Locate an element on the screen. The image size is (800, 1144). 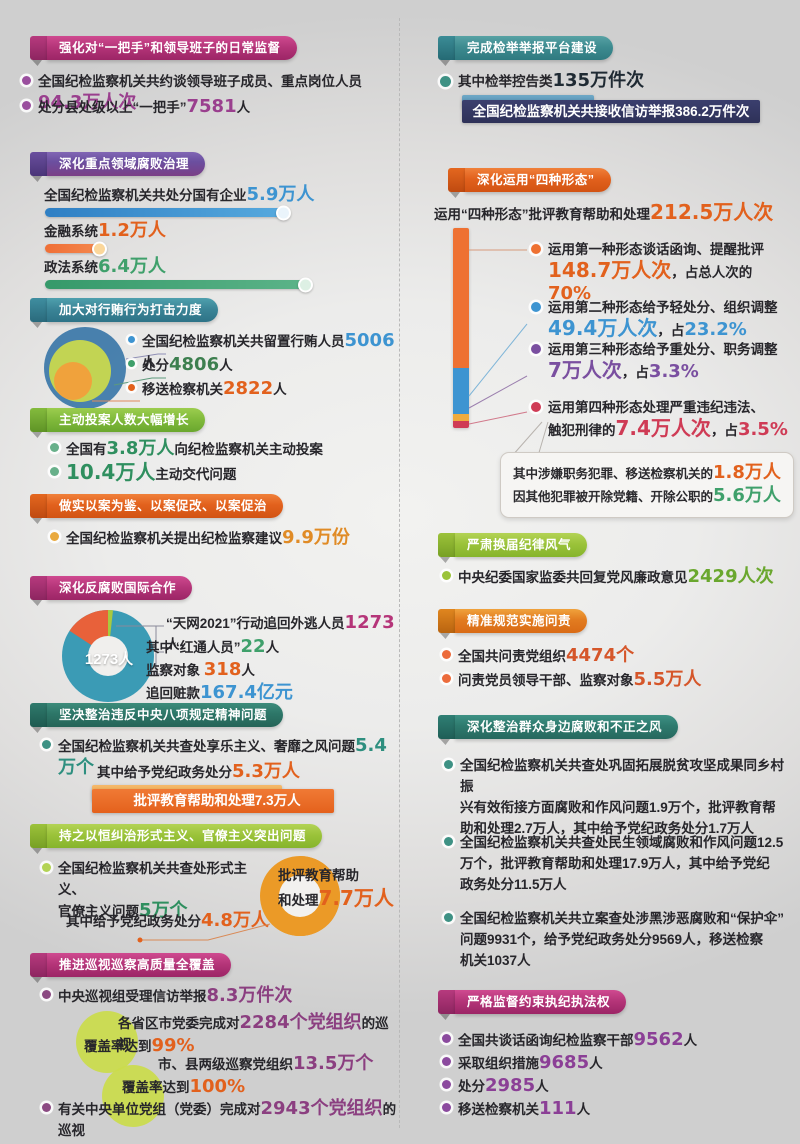
section-header-ribbon: 深化重点领域腐败治理 is located at coordinates (118, 164).